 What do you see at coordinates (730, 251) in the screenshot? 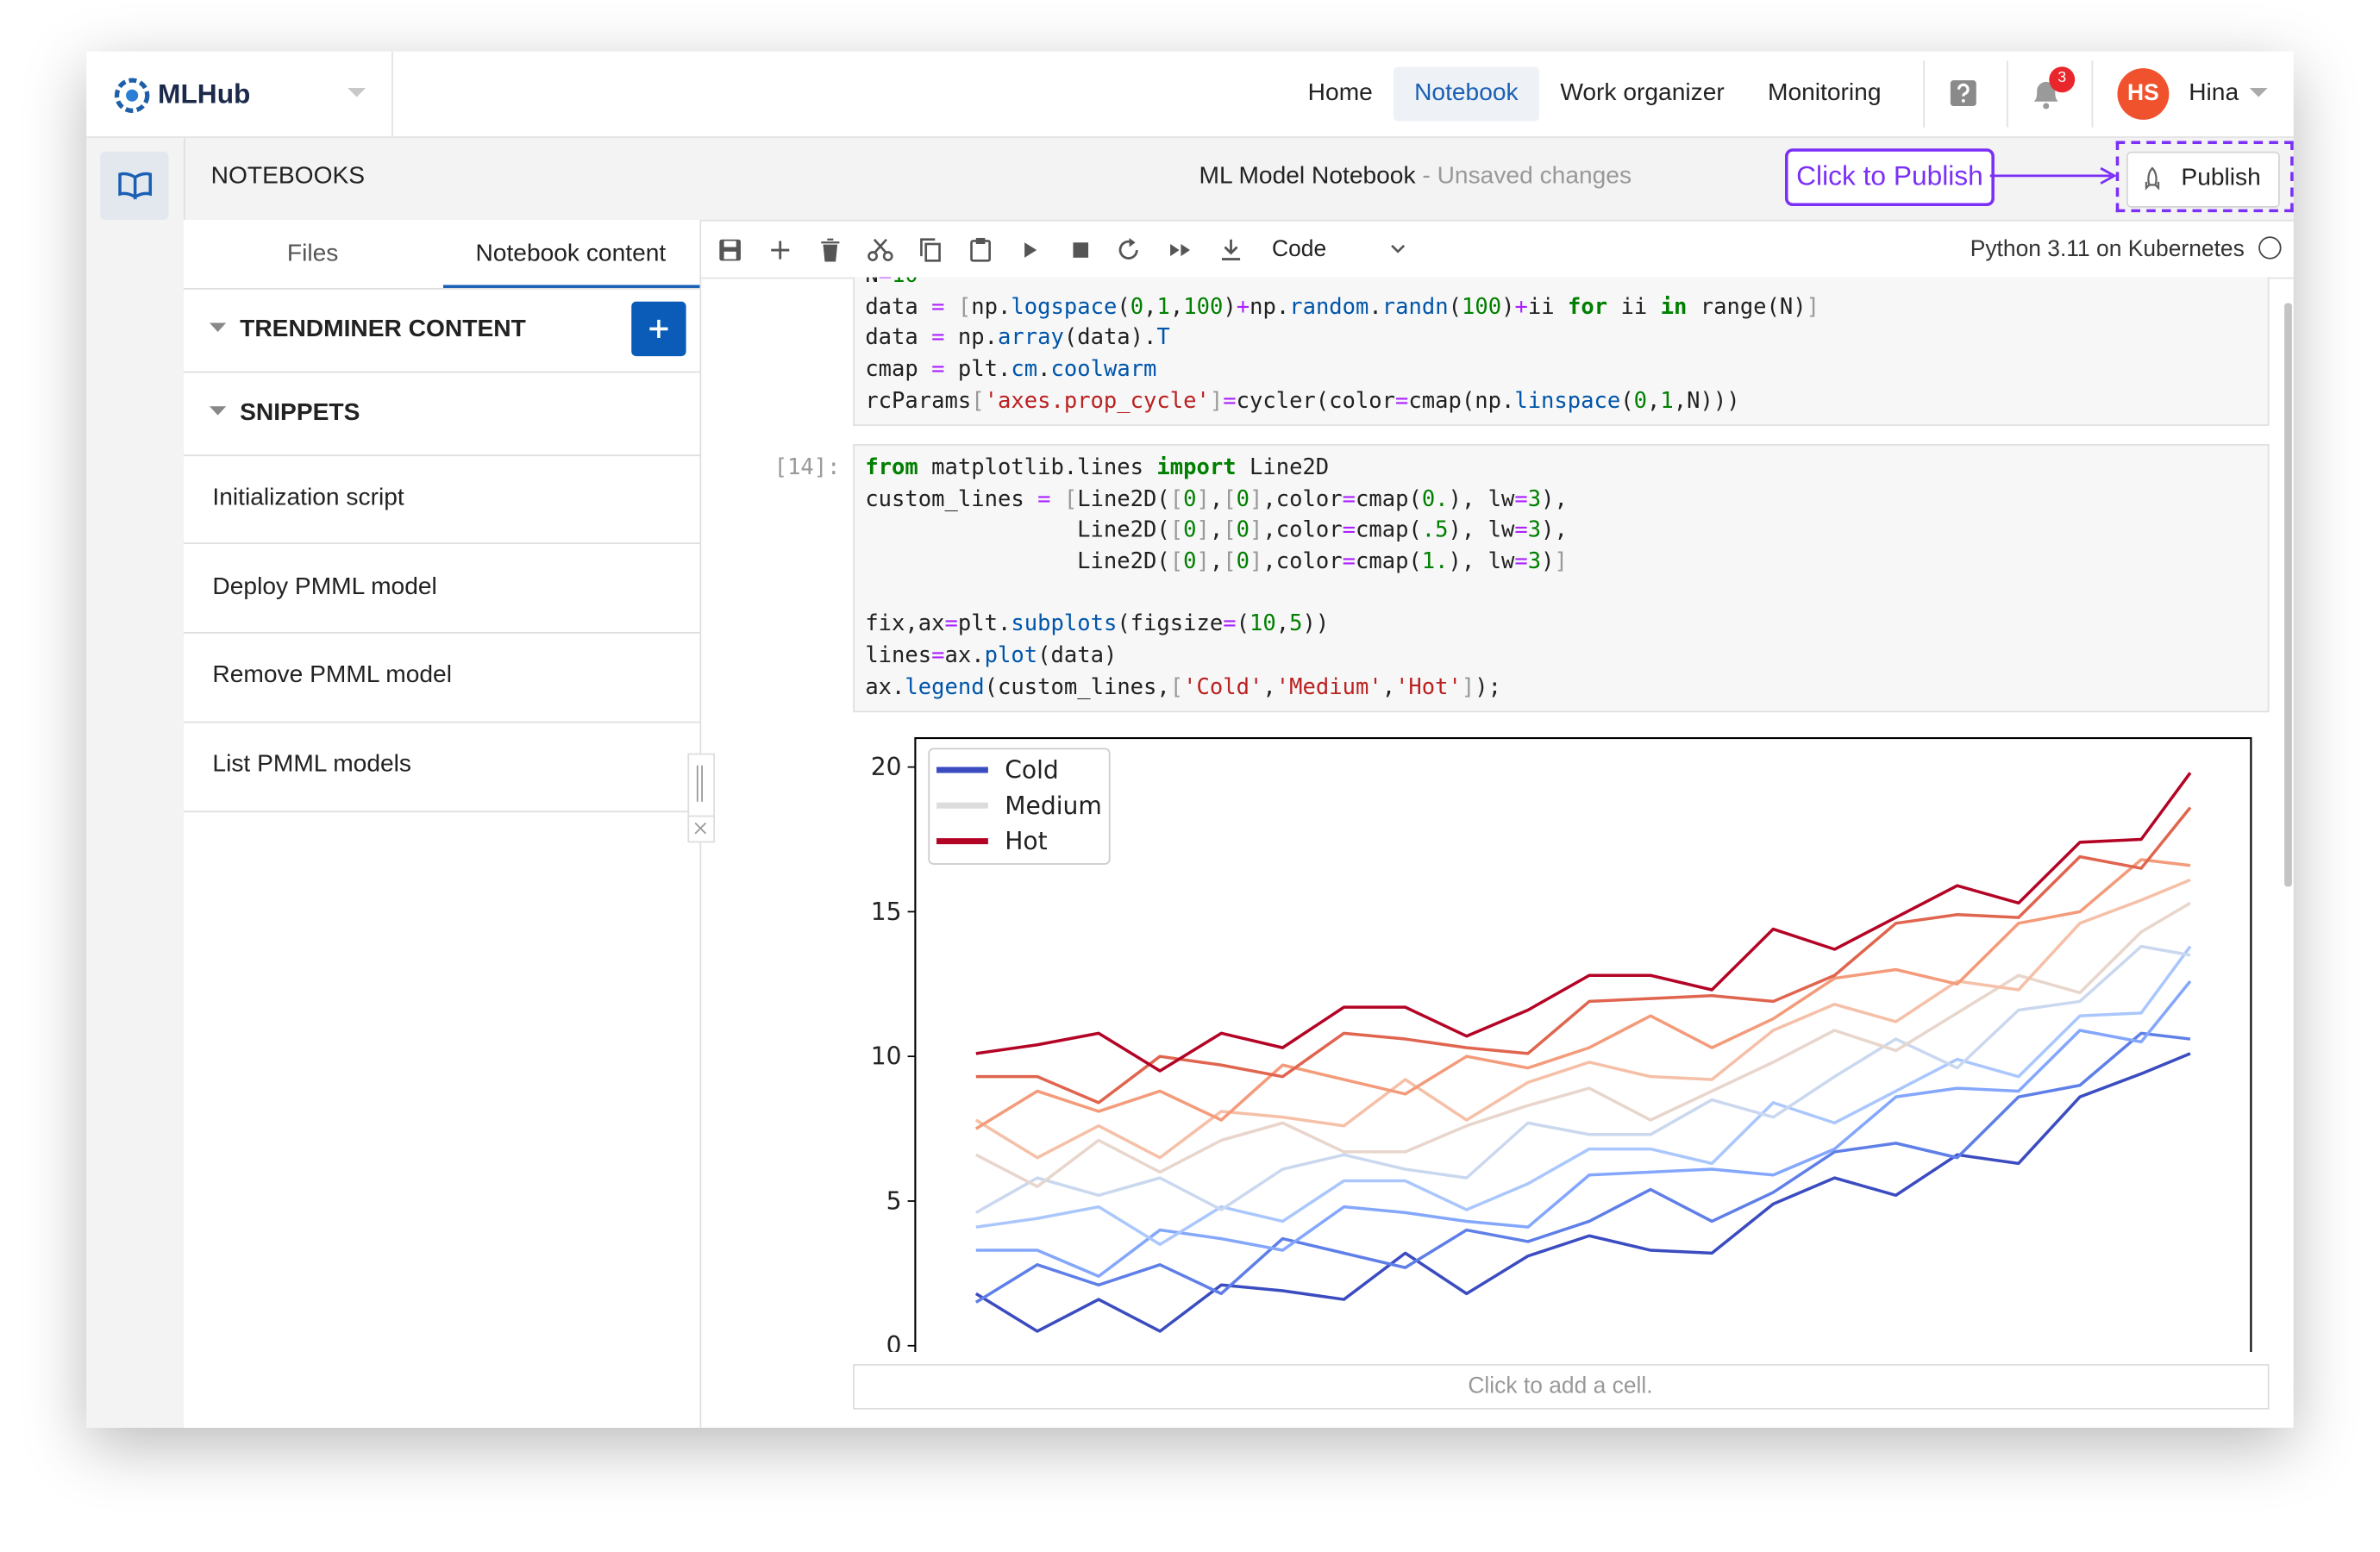
I see `save-icon` at bounding box center [730, 251].